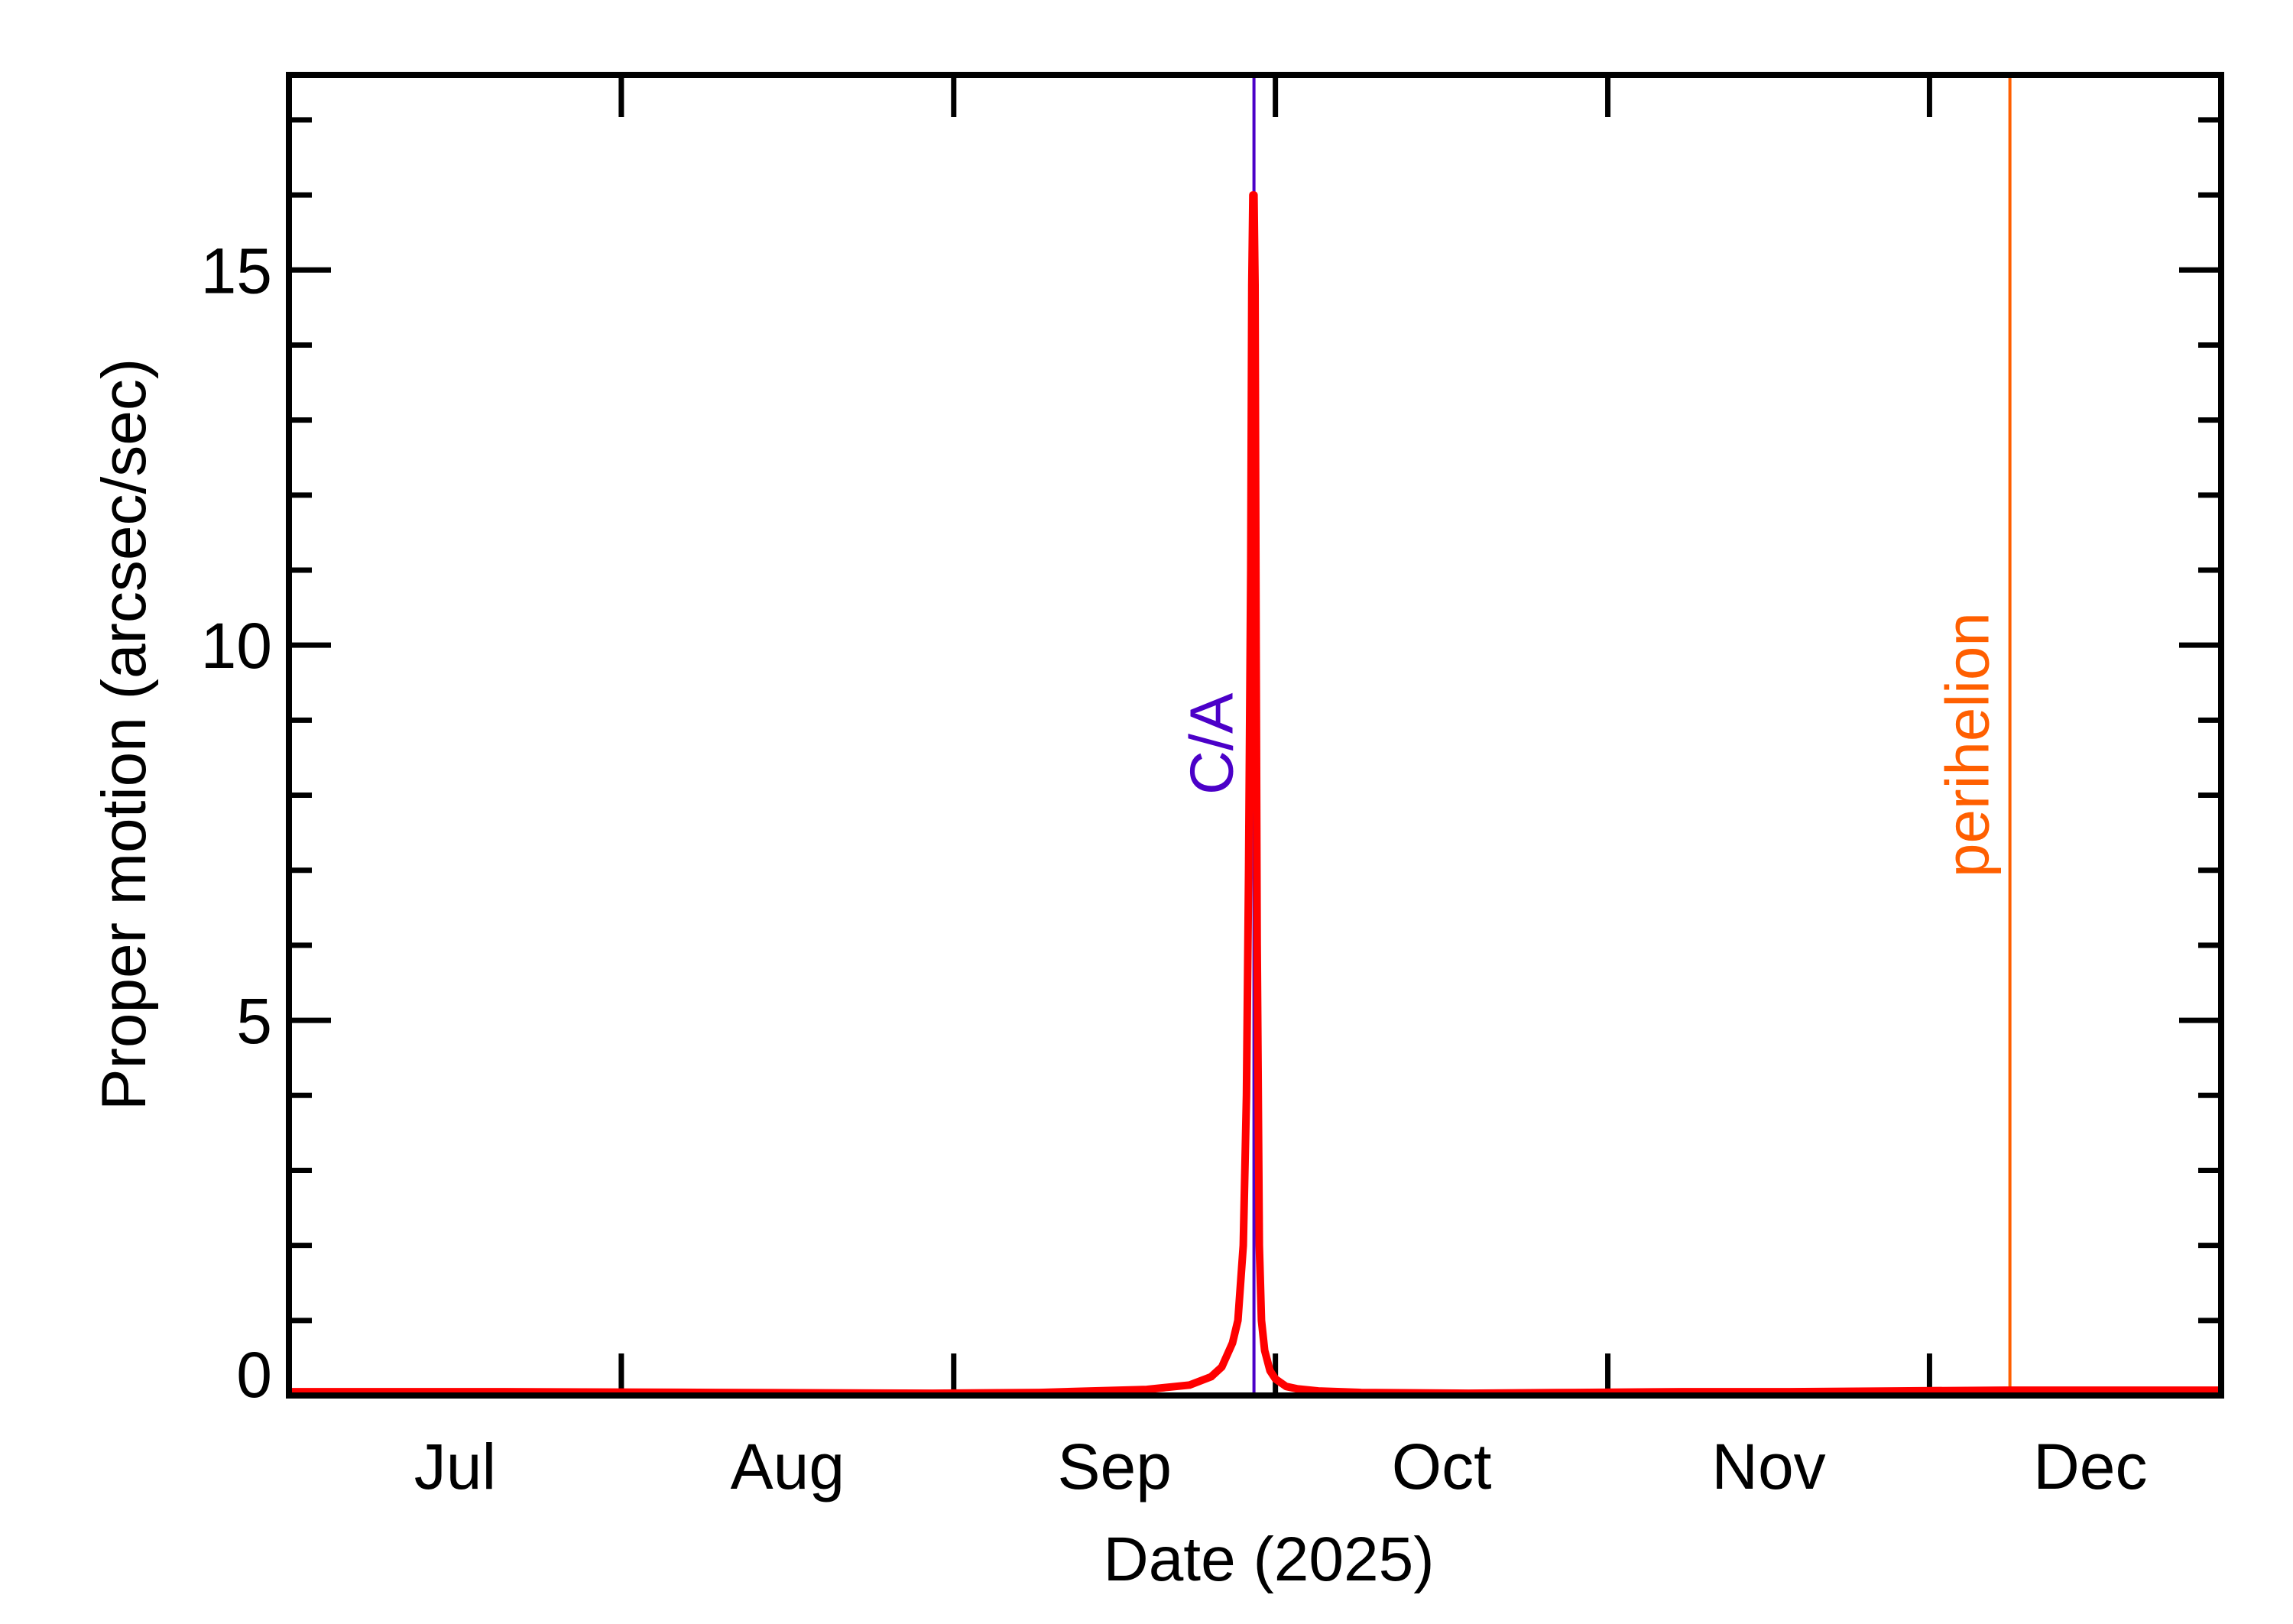 This screenshot has height=1624, width=2293. What do you see at coordinates (237, 270) in the screenshot?
I see `y-tick-label: 15` at bounding box center [237, 270].